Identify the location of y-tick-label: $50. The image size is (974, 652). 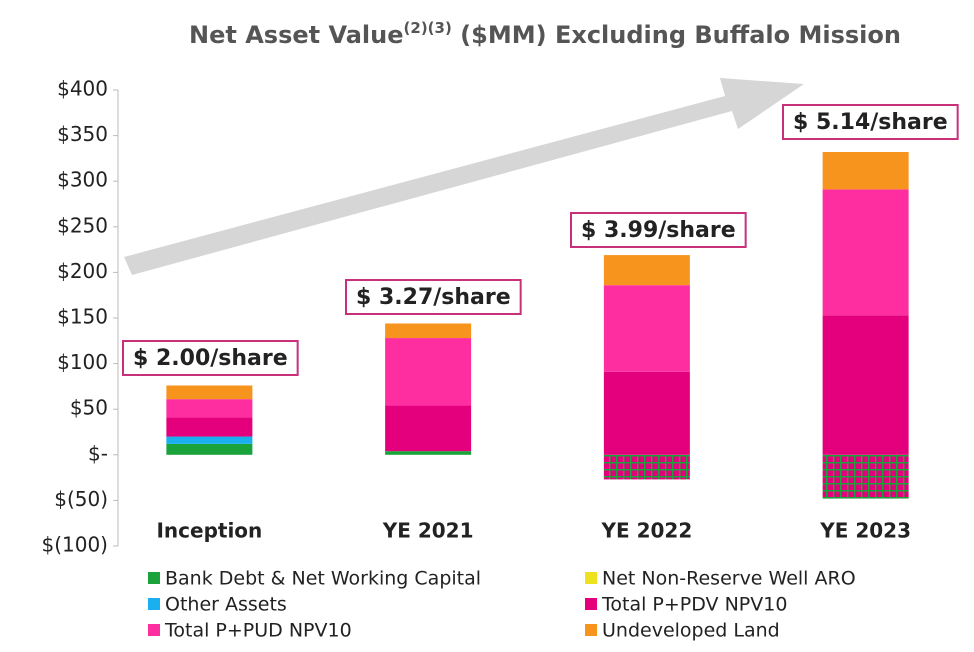
(89, 408).